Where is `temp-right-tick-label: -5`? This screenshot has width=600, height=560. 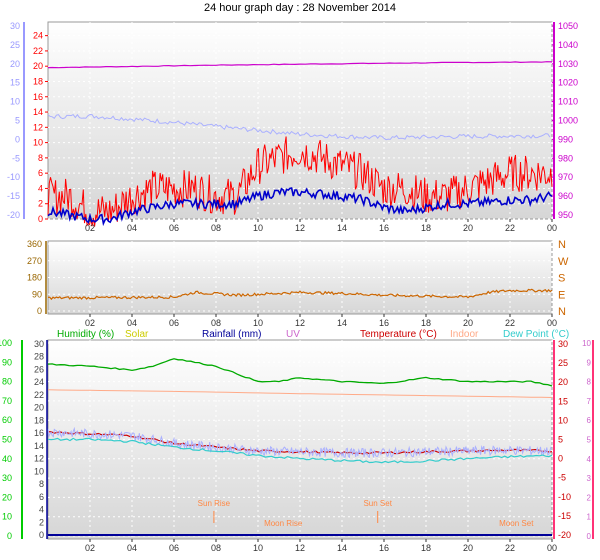 temp-right-tick-label: -5 is located at coordinates (562, 478).